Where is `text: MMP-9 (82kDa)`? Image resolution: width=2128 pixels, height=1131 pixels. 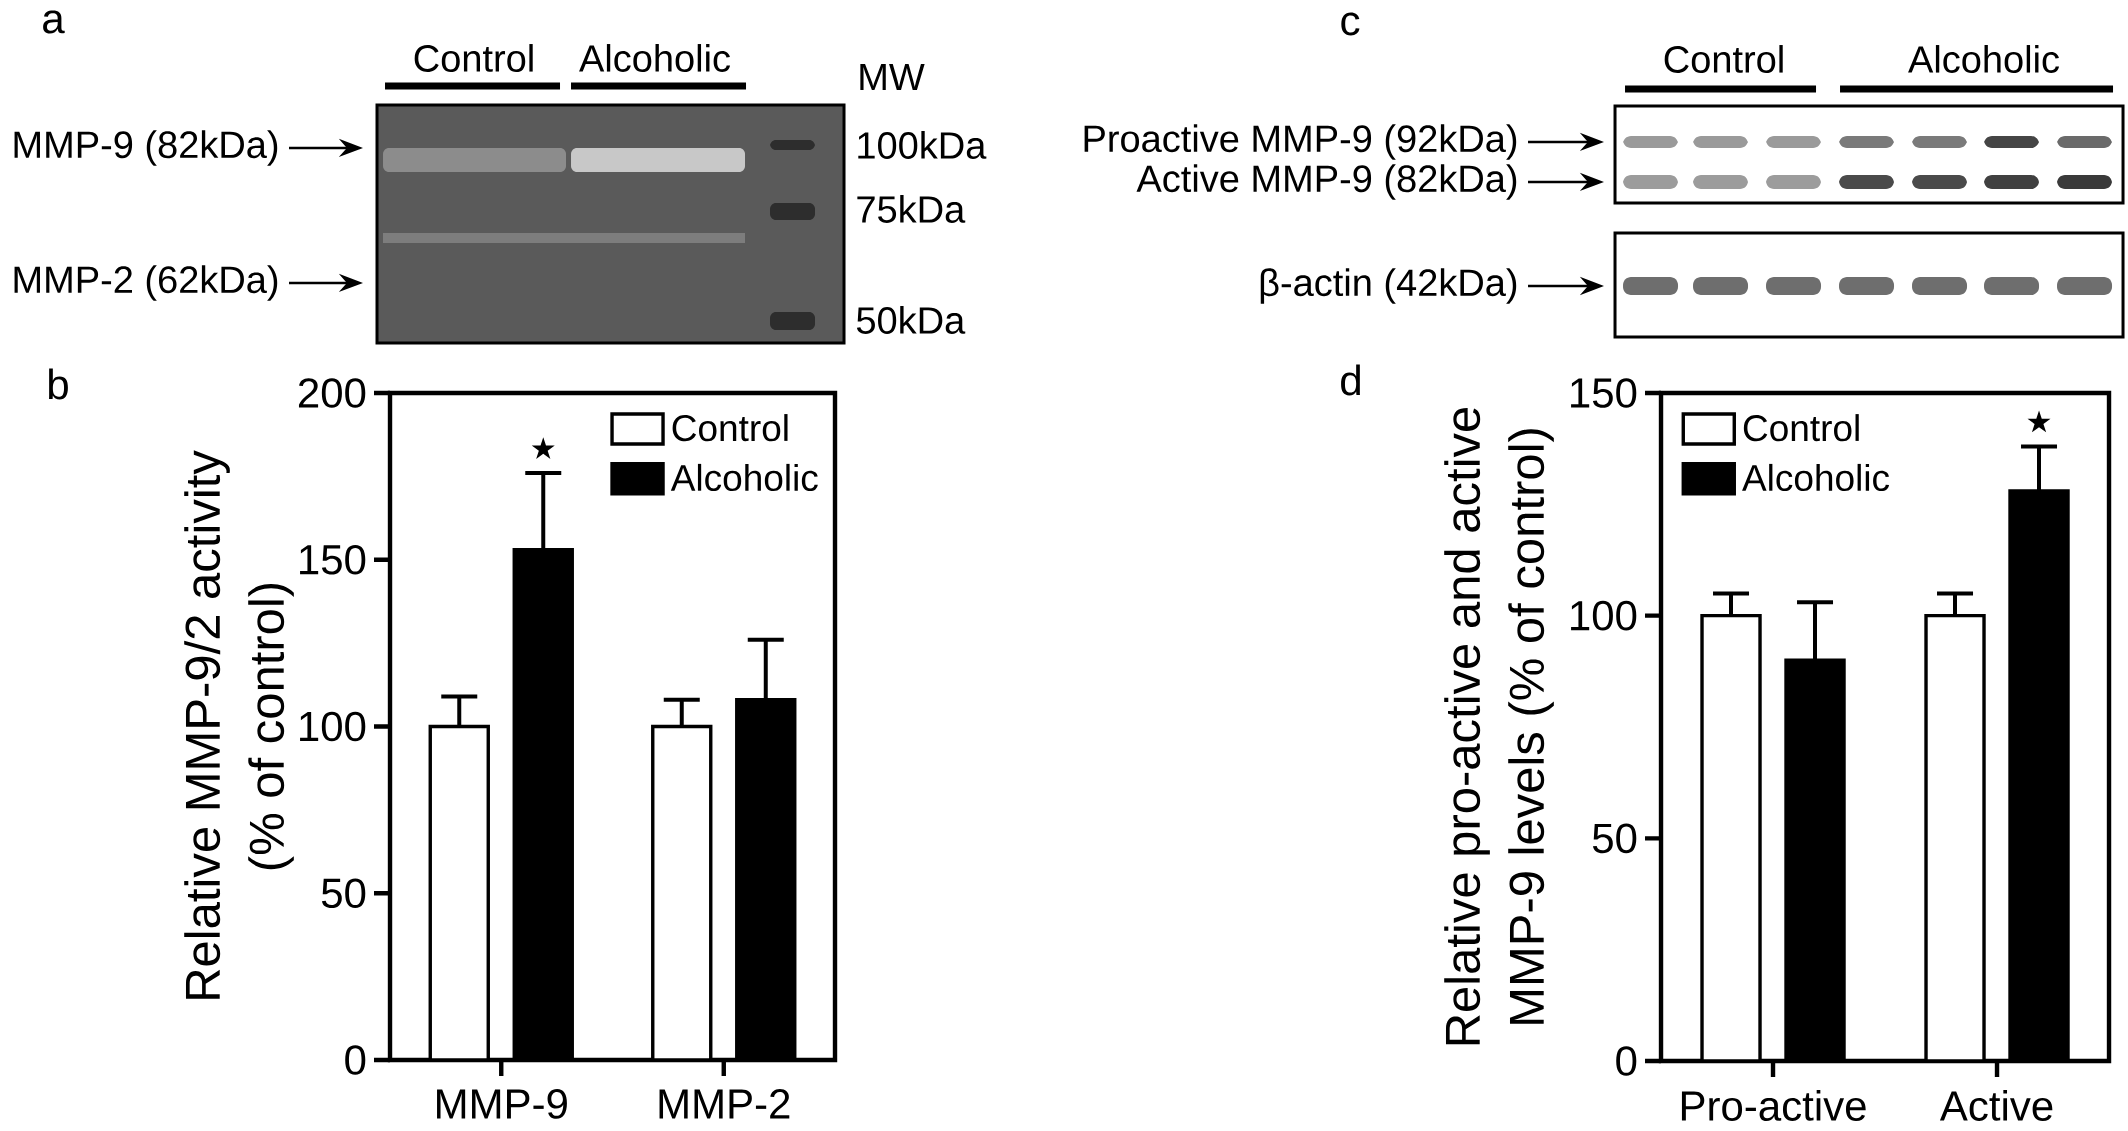
text: MMP-9 (82kDa) is located at coordinates (146, 148).